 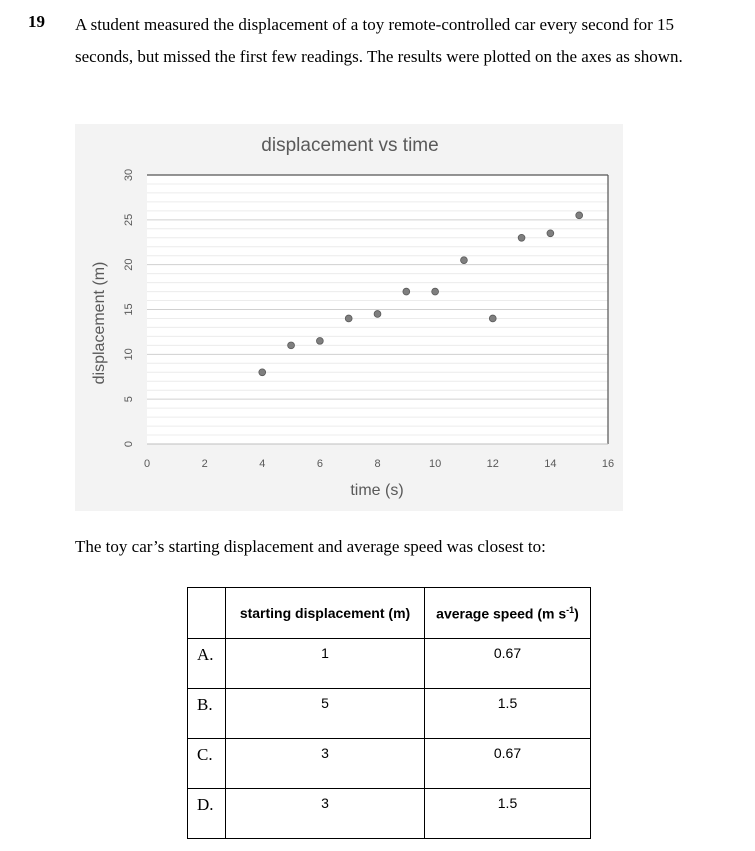 I want to click on y-tick-label: 0, so click(x=129, y=444).